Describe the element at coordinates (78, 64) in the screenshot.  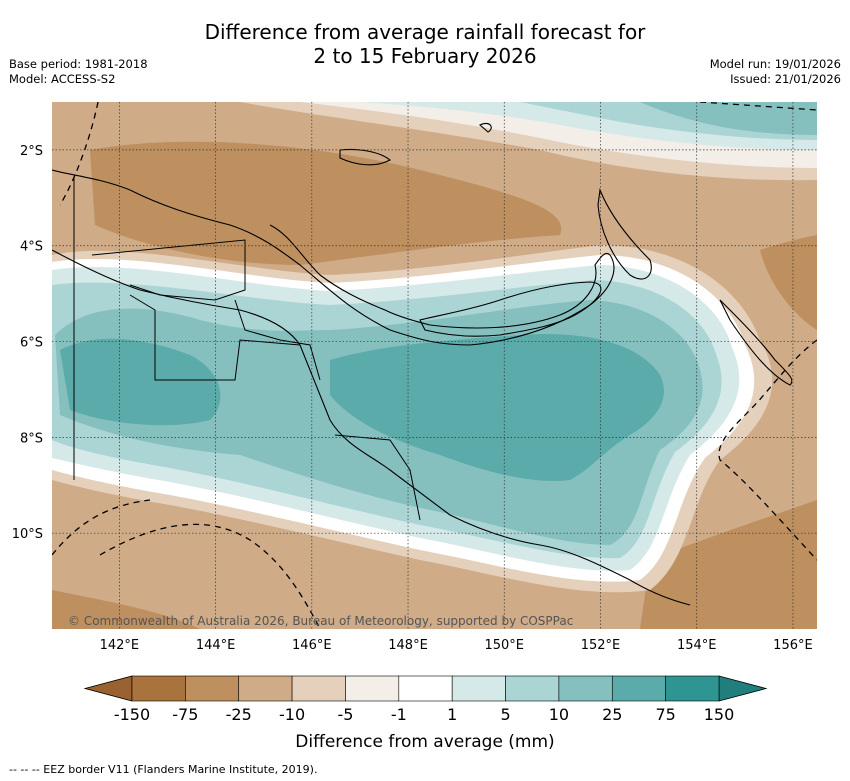
I see `base-period-text: Base period: 1981-2018` at that location.